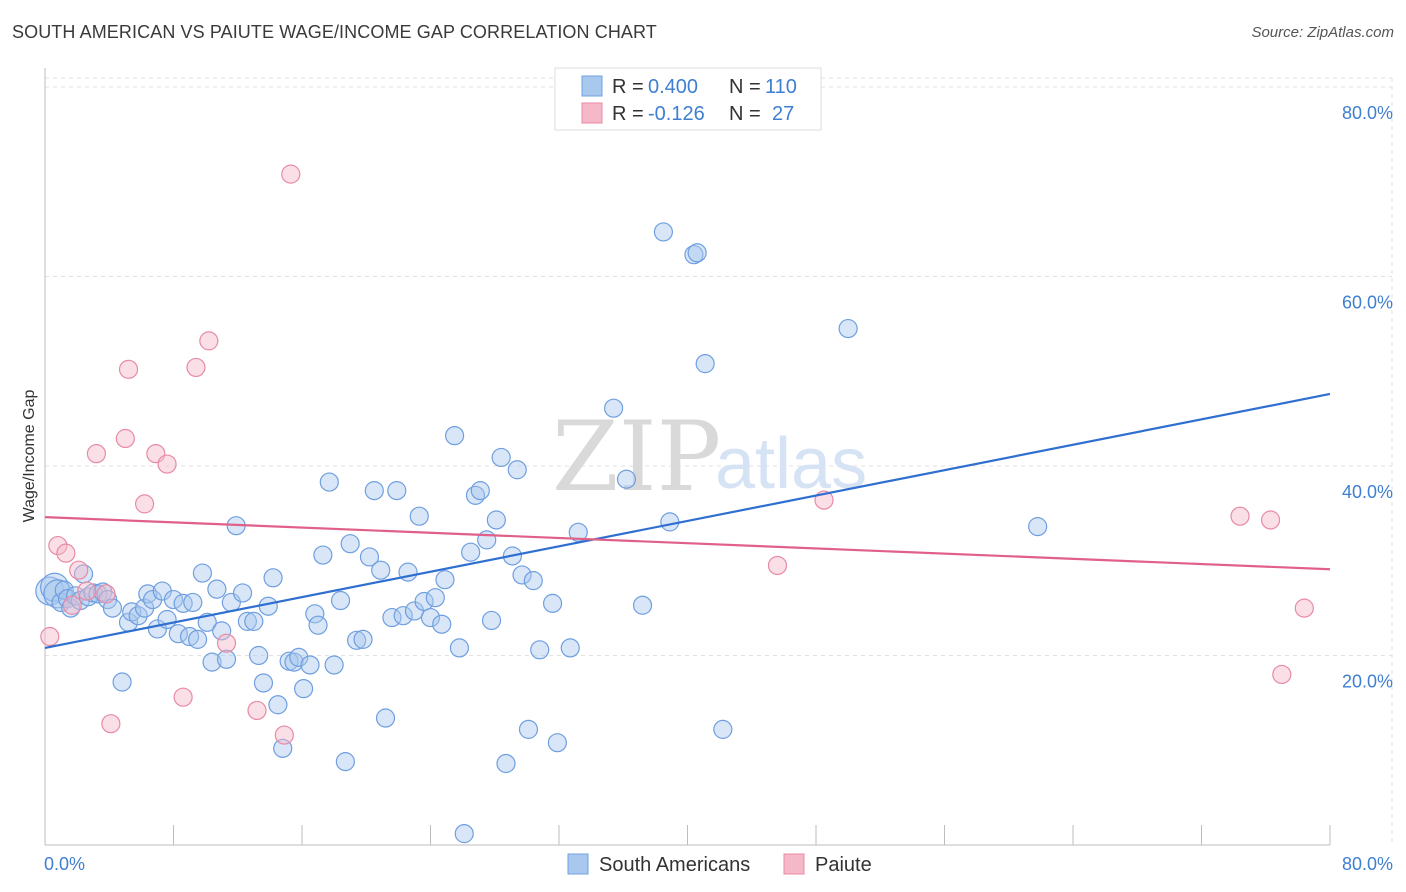  Describe the element at coordinates (628, 114) in the screenshot. I see `legend-top-r-label-2: R =` at that location.